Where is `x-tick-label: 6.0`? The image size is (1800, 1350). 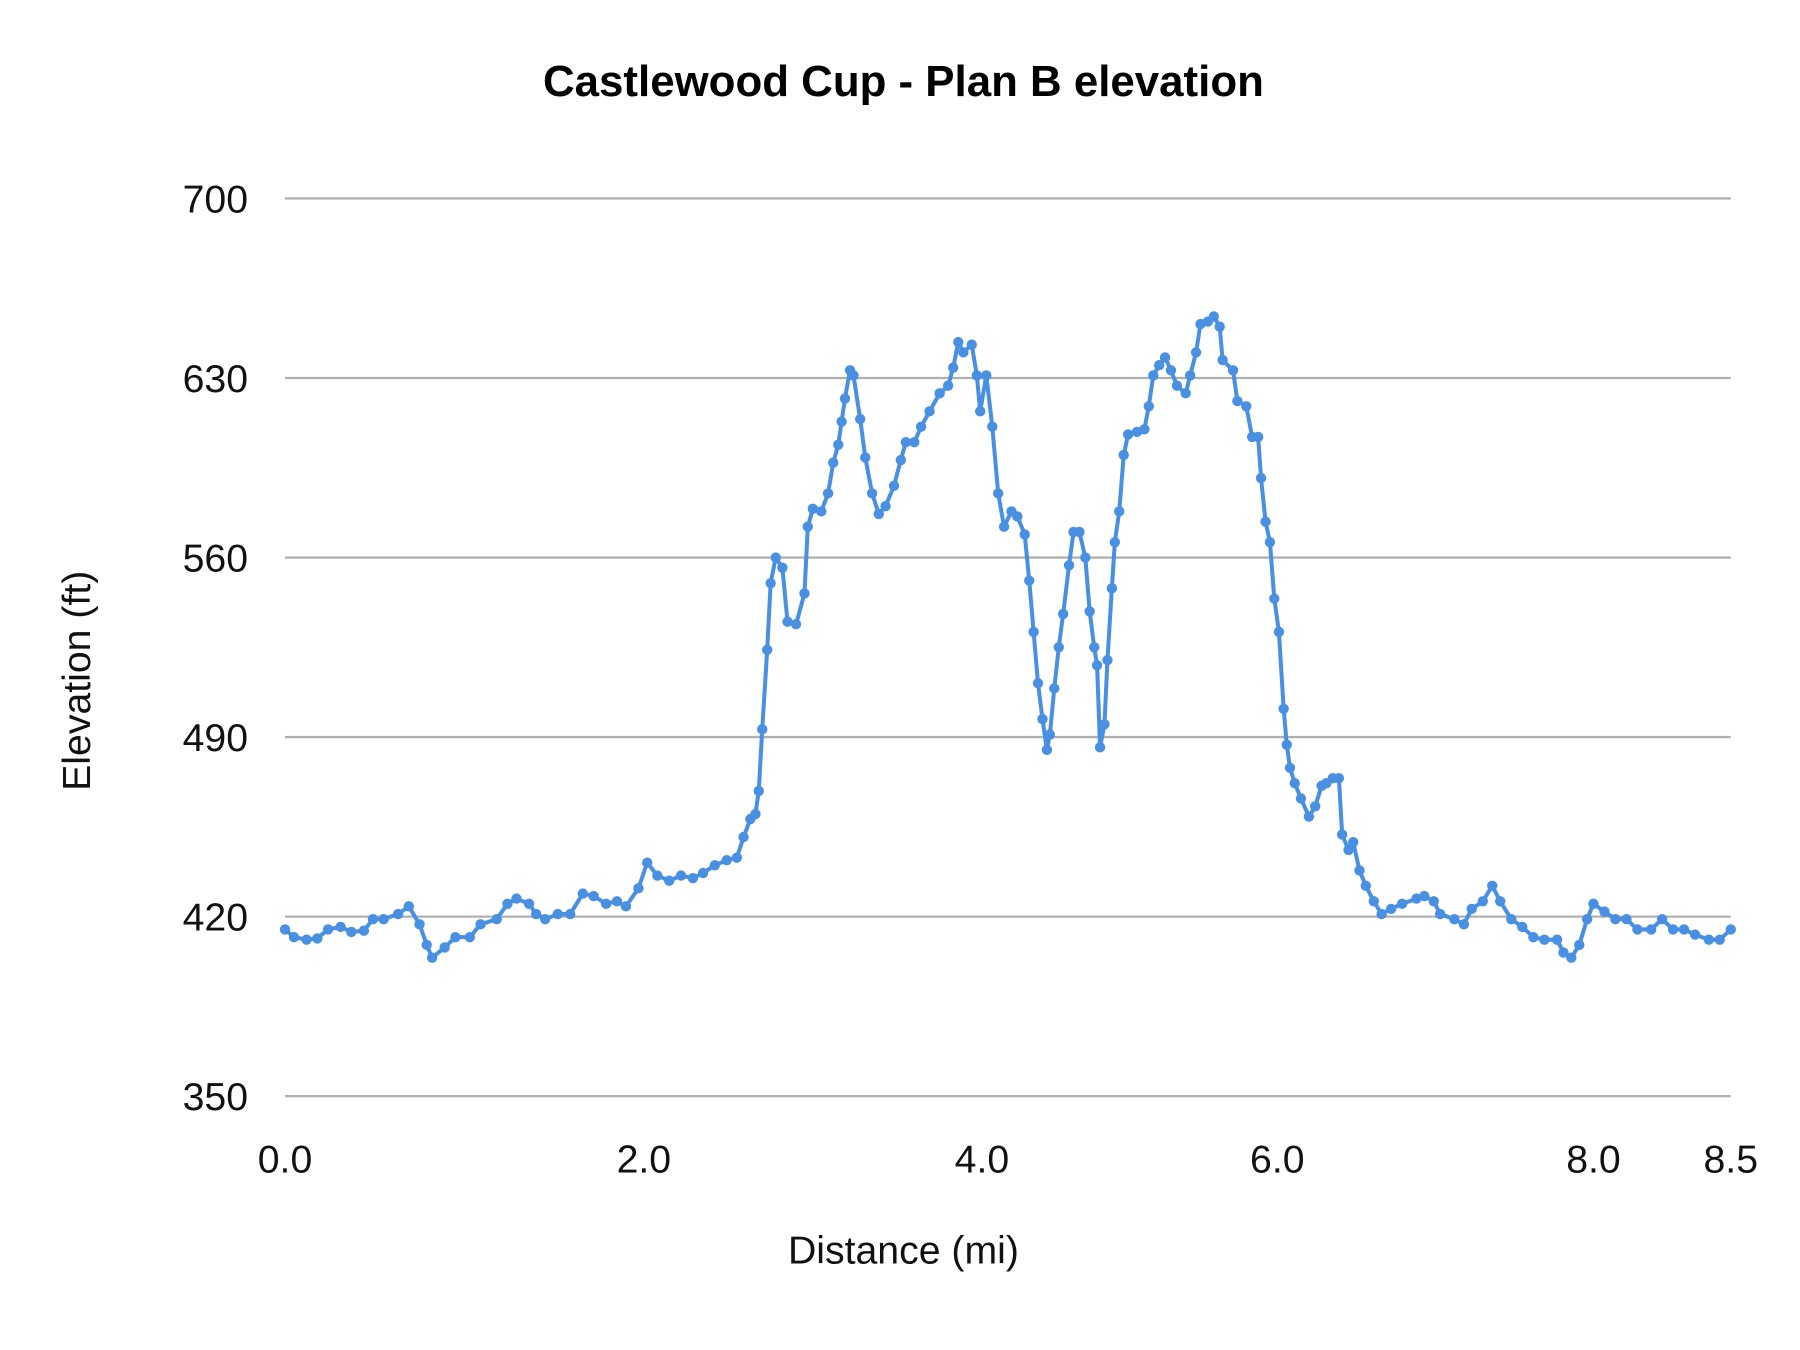 x-tick-label: 6.0 is located at coordinates (1277, 1159).